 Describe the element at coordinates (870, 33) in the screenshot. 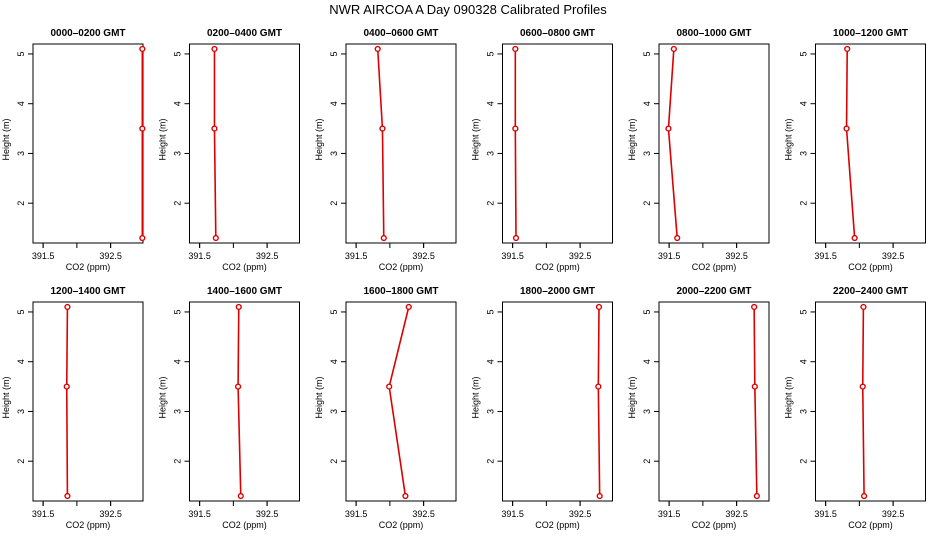

I see `panel-title: 1000–1200 GMT` at that location.